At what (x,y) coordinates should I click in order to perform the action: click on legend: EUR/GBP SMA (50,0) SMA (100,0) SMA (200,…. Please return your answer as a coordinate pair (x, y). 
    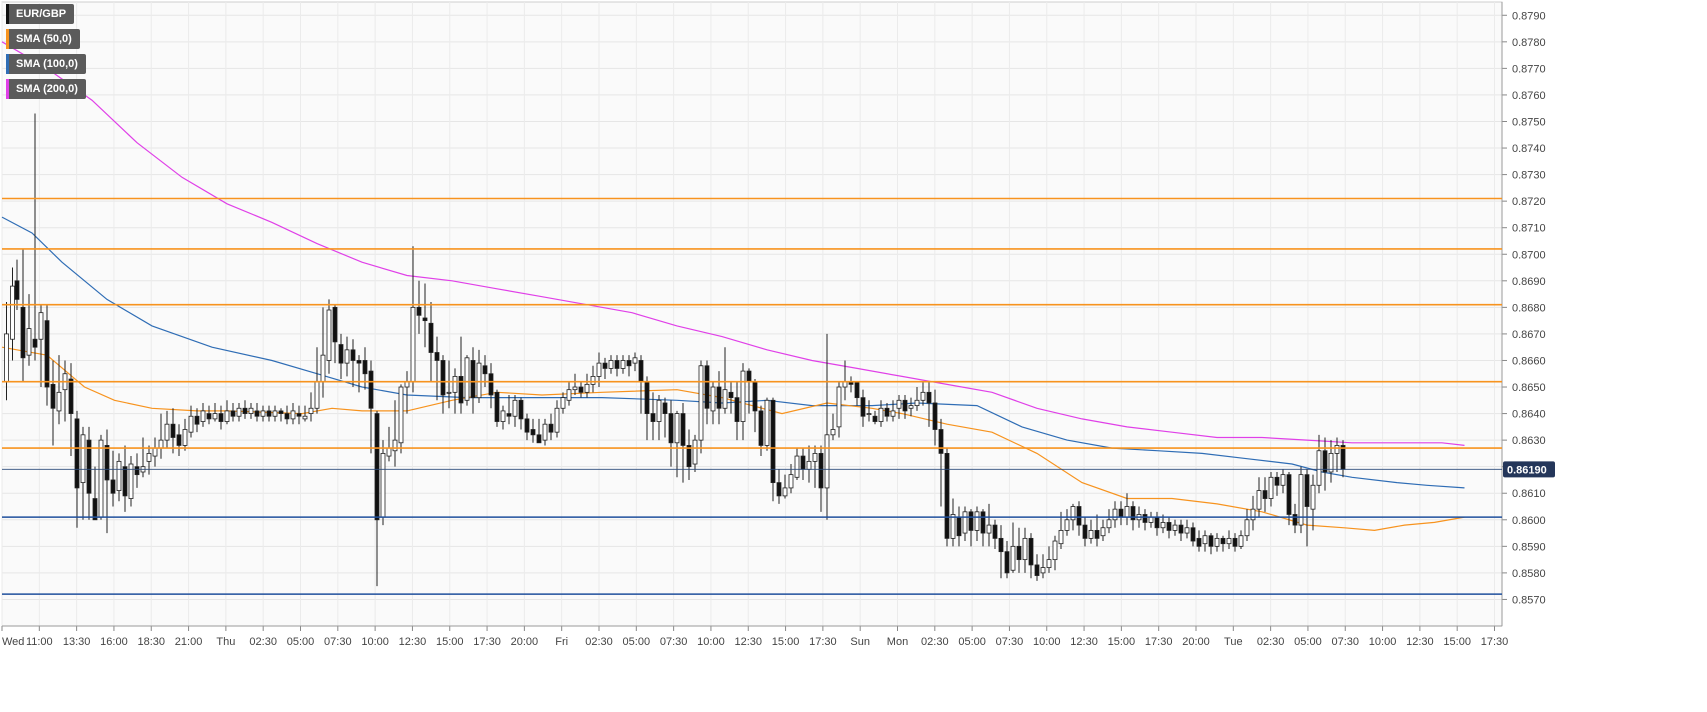
    Looking at the image, I should click on (46, 54).